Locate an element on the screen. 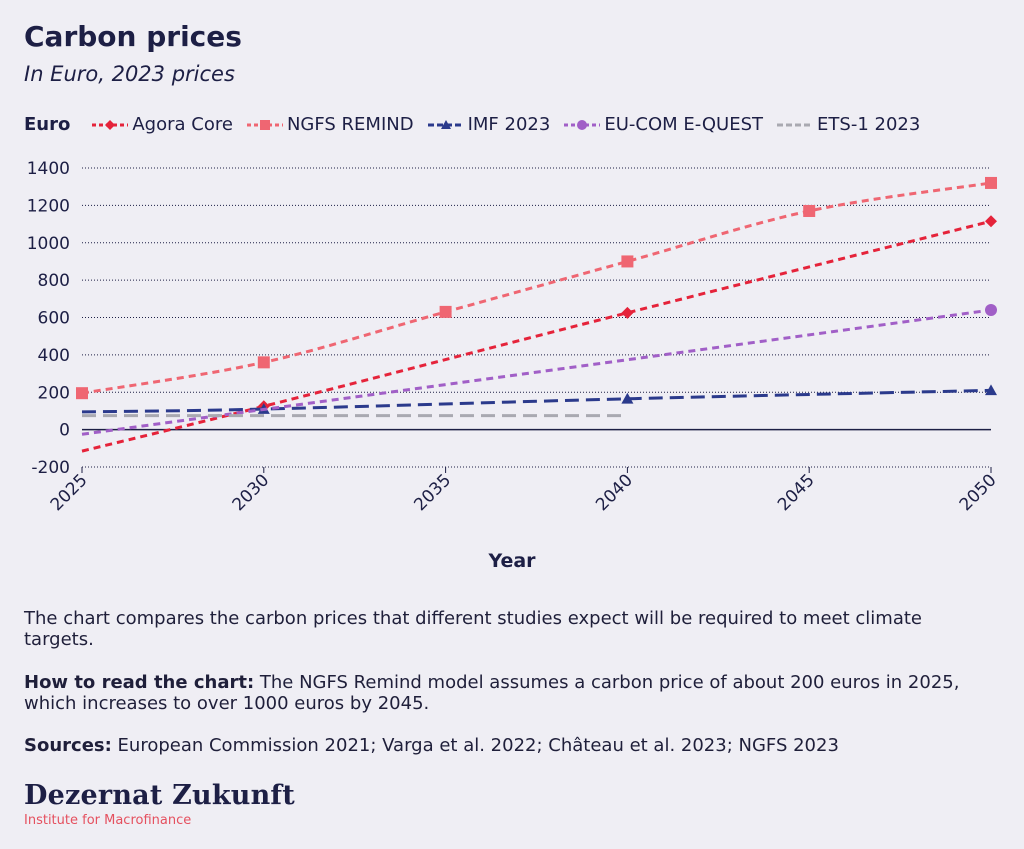 Image resolution: width=1024 pixels, height=849 pixels. x-tick-label: 2050 is located at coordinates (978, 492).